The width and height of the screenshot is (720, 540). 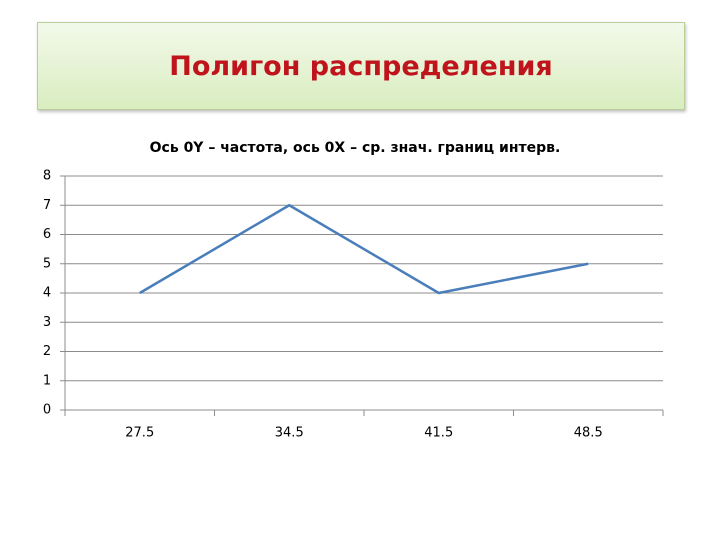 I want to click on title-box: Полигон распределения, so click(x=361, y=66).